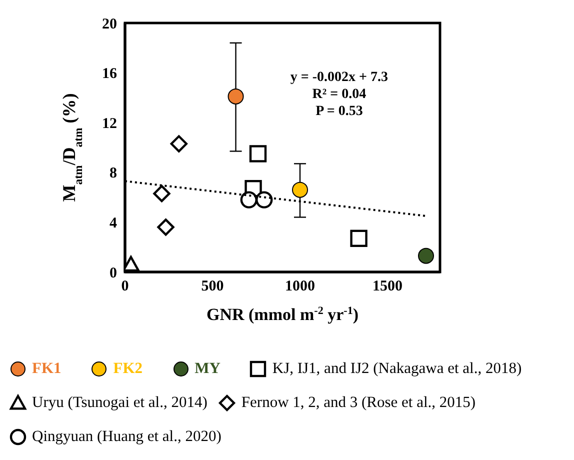 This screenshot has width=574, height=460. Describe the element at coordinates (109, 24) in the screenshot. I see `y-tick-label: 20` at that location.